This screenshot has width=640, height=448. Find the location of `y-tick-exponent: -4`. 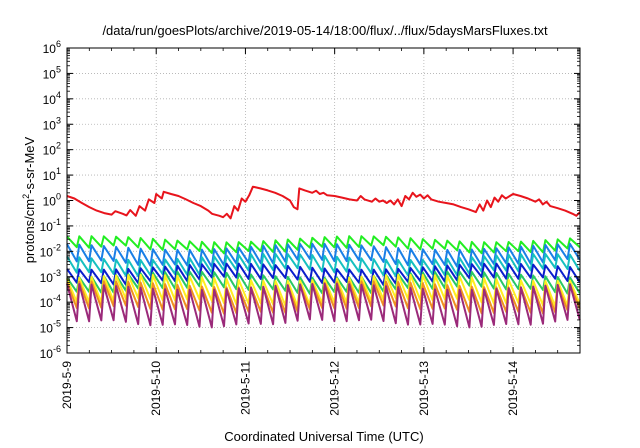

y-tick-exponent: -4 is located at coordinates (57, 298).